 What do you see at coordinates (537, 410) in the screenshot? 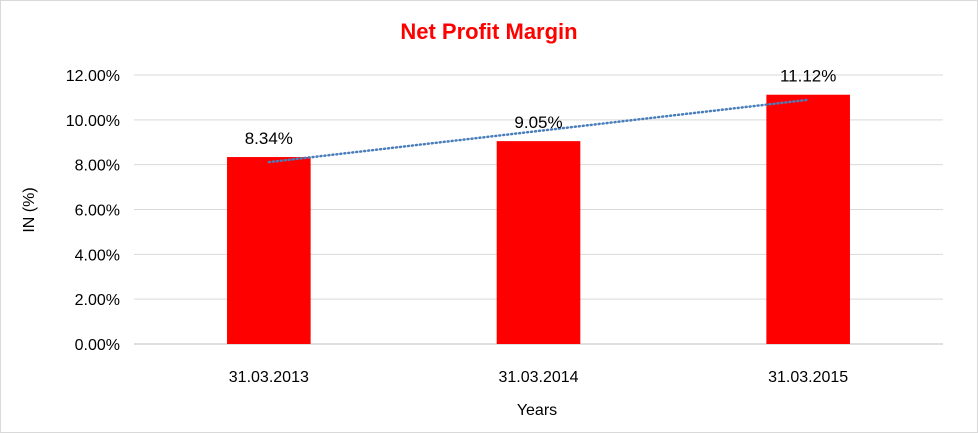
I see `x-axis-title: Years` at bounding box center [537, 410].